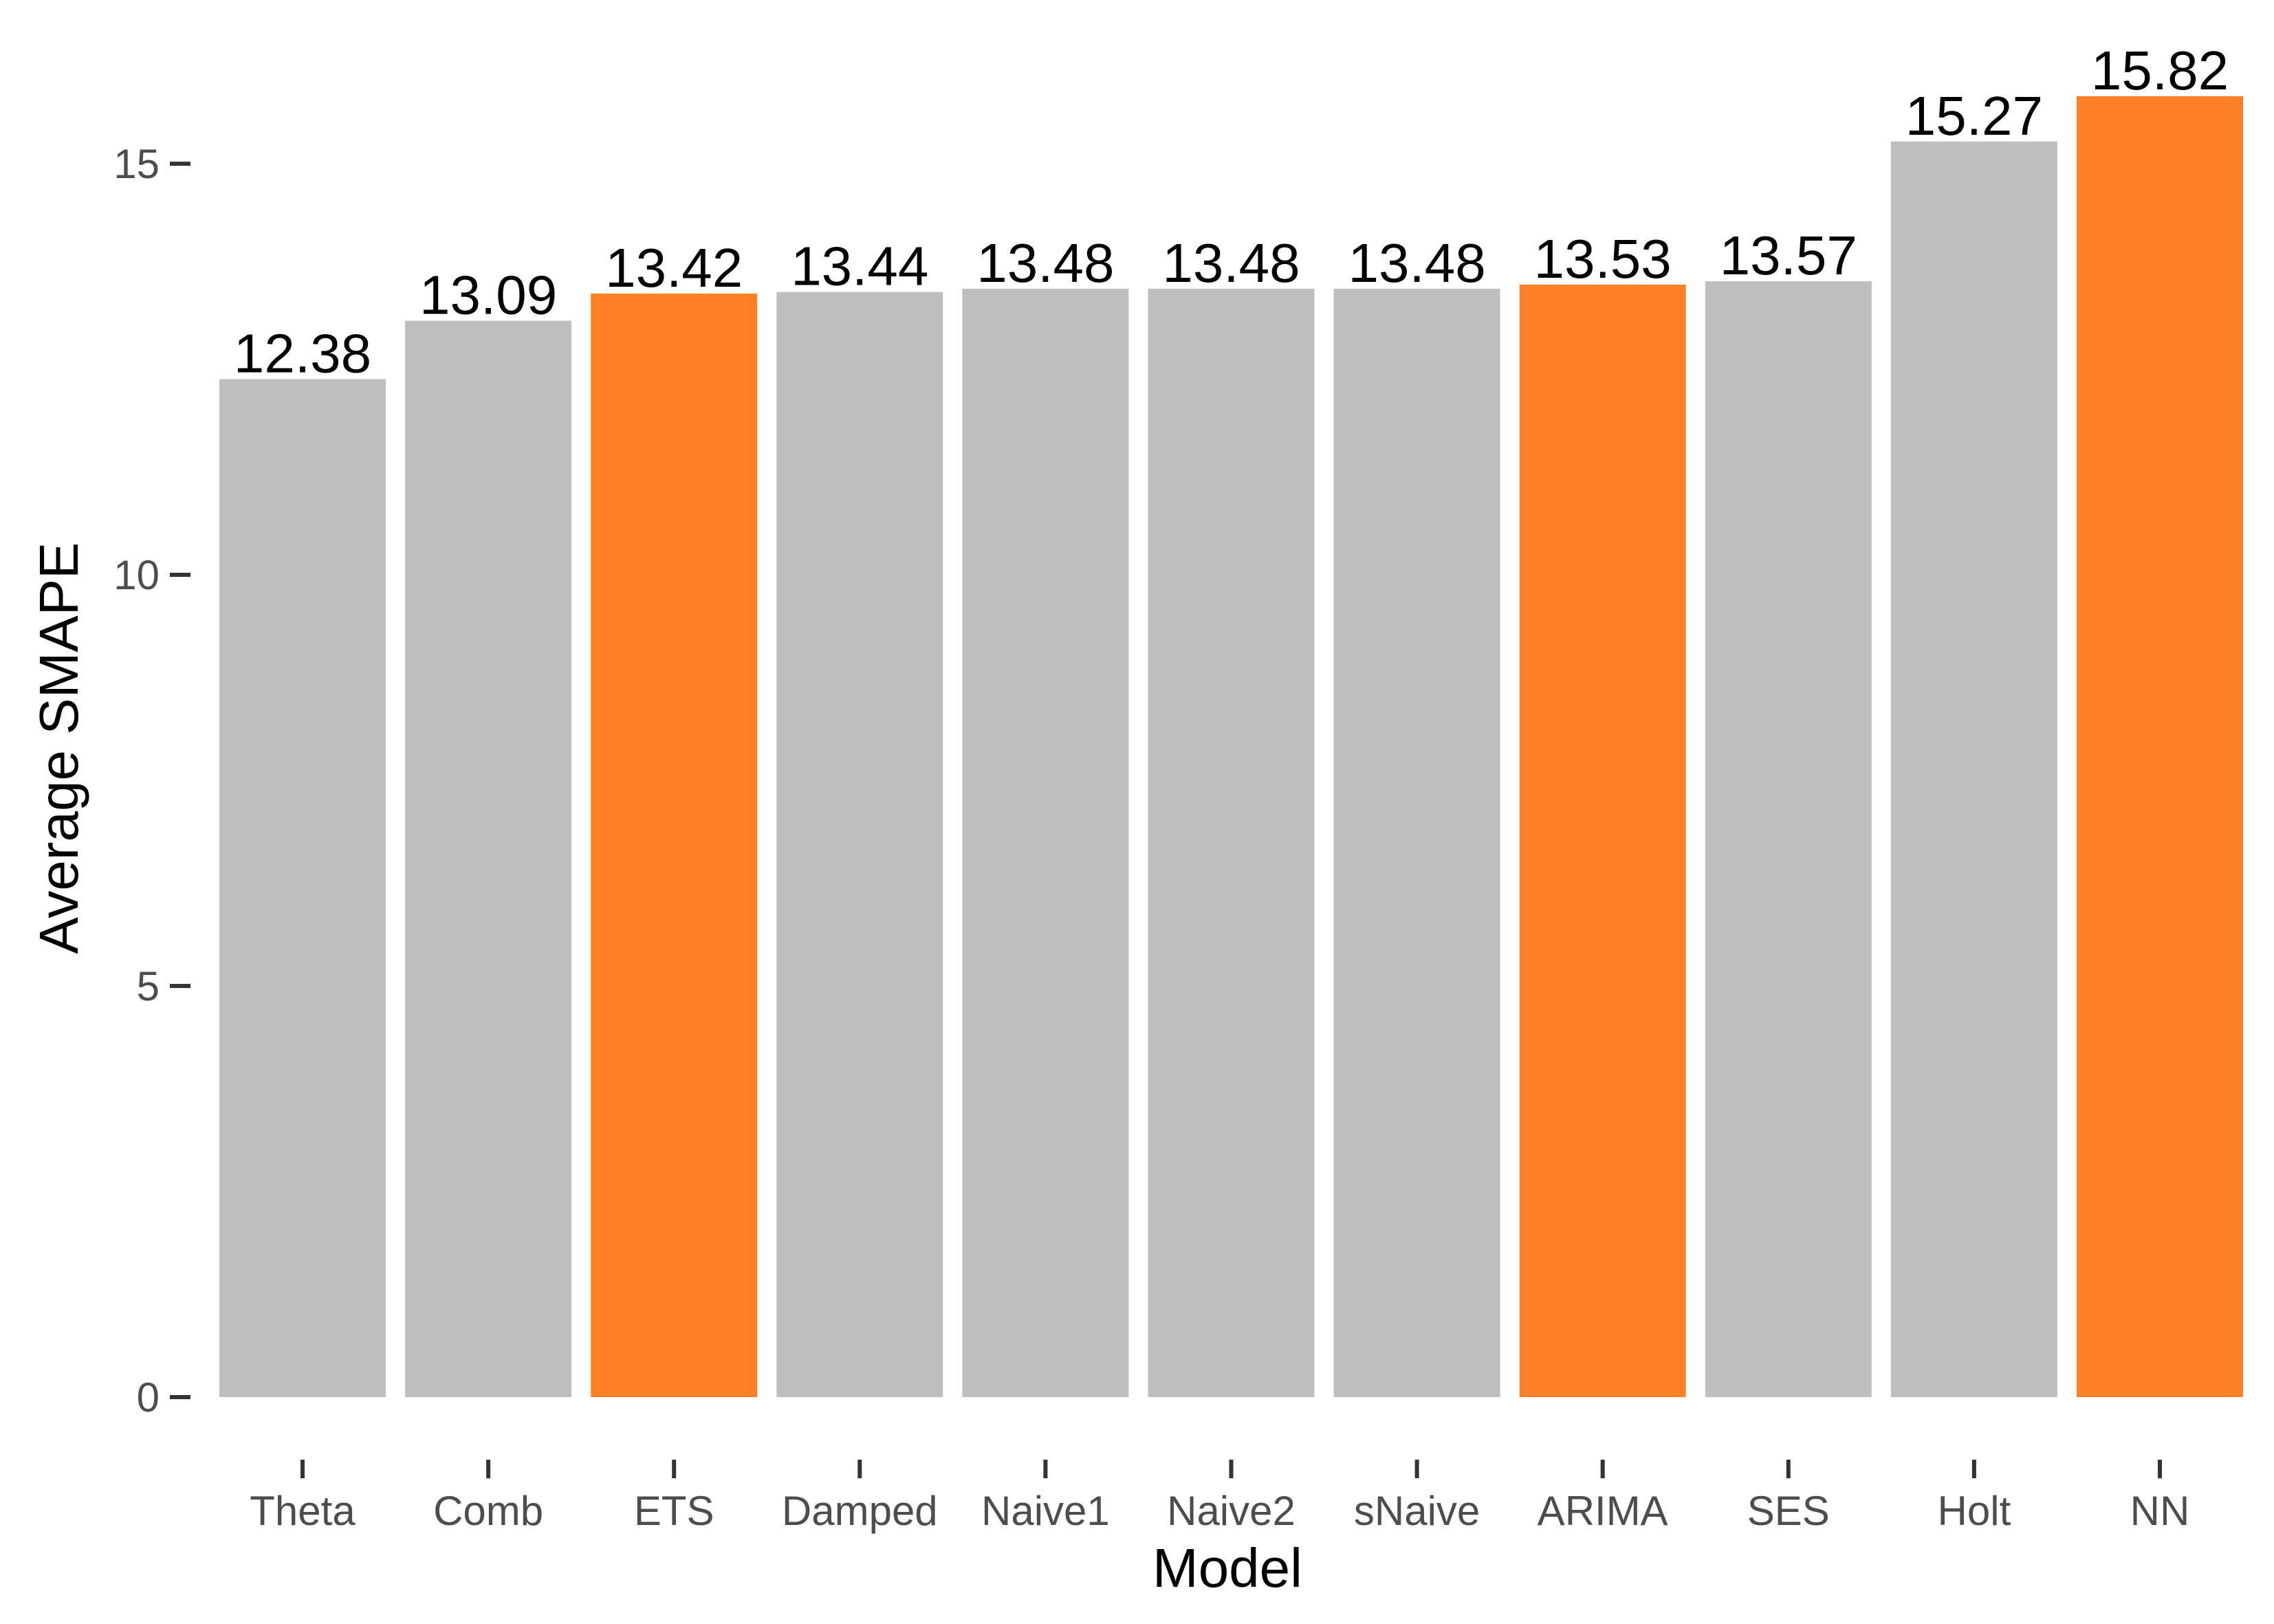  I want to click on value-label-arima: 13.53, so click(1603, 258).